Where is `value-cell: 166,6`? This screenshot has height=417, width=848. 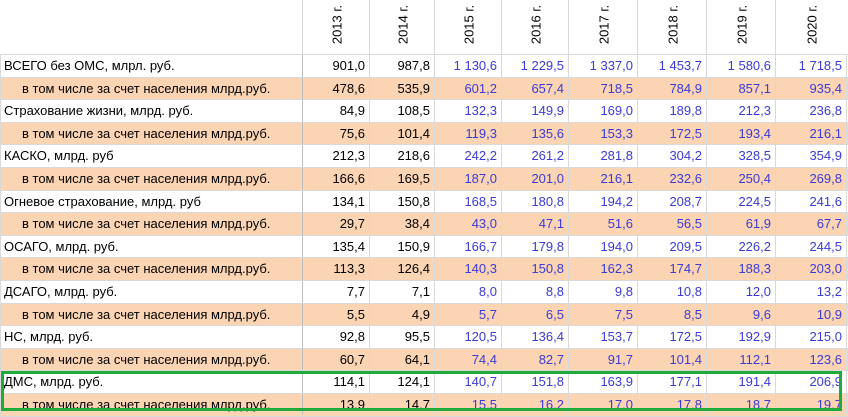 value-cell: 166,6 is located at coordinates (348, 178).